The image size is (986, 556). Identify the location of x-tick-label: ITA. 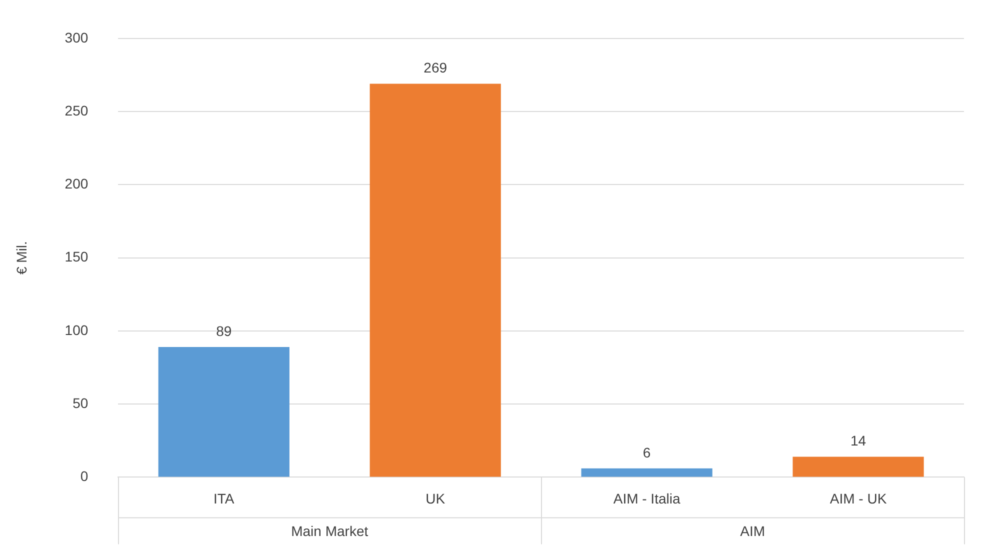
(224, 498).